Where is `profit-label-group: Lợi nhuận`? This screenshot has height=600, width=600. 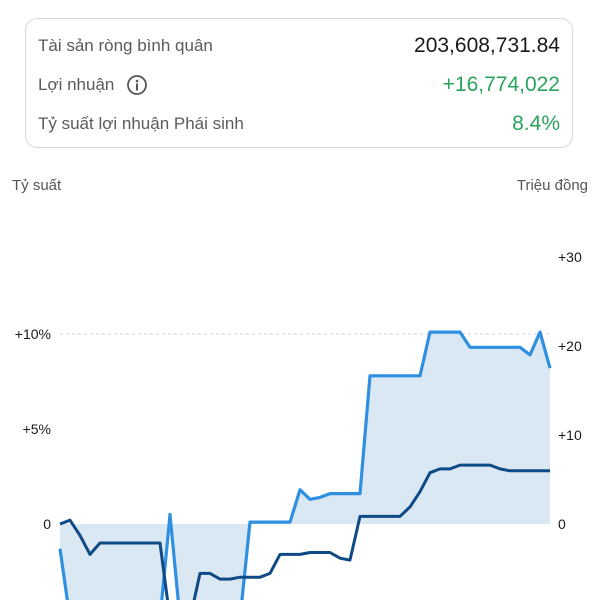
profit-label-group: Lợi nhuận is located at coordinates (93, 85).